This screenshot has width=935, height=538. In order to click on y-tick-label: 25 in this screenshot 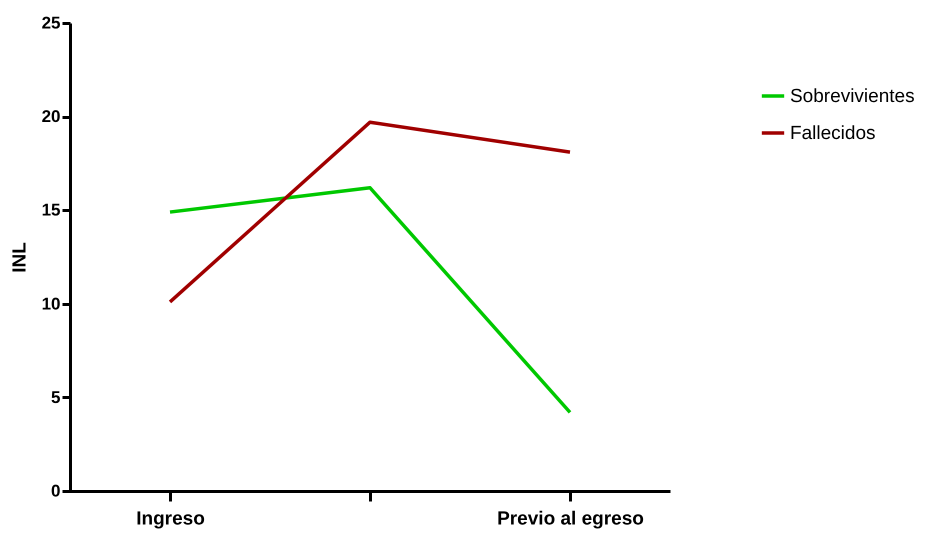, I will do `click(51, 23)`.